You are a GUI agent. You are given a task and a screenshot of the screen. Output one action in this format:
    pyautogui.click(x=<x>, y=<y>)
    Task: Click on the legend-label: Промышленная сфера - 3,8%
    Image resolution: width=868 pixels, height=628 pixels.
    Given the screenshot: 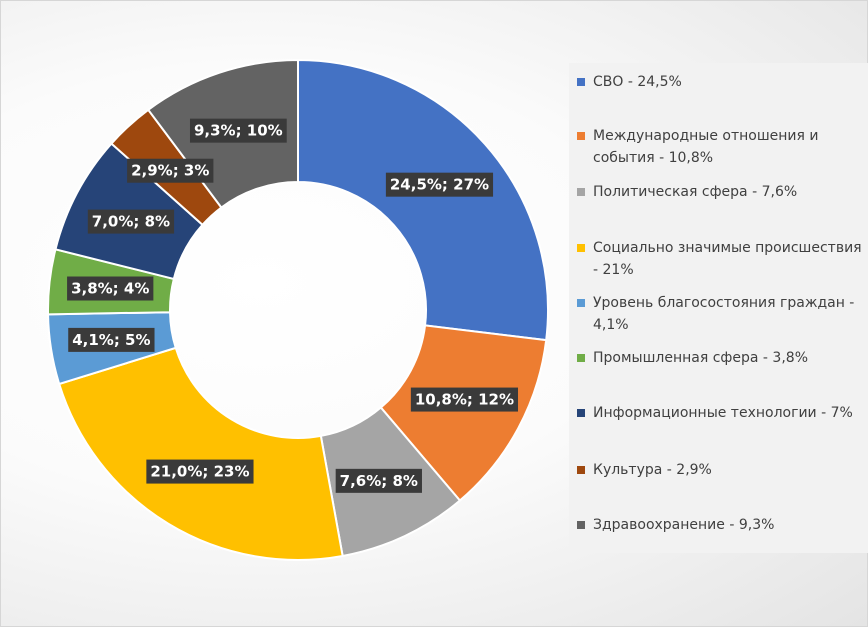 What is the action you would take?
    pyautogui.click(x=700, y=358)
    